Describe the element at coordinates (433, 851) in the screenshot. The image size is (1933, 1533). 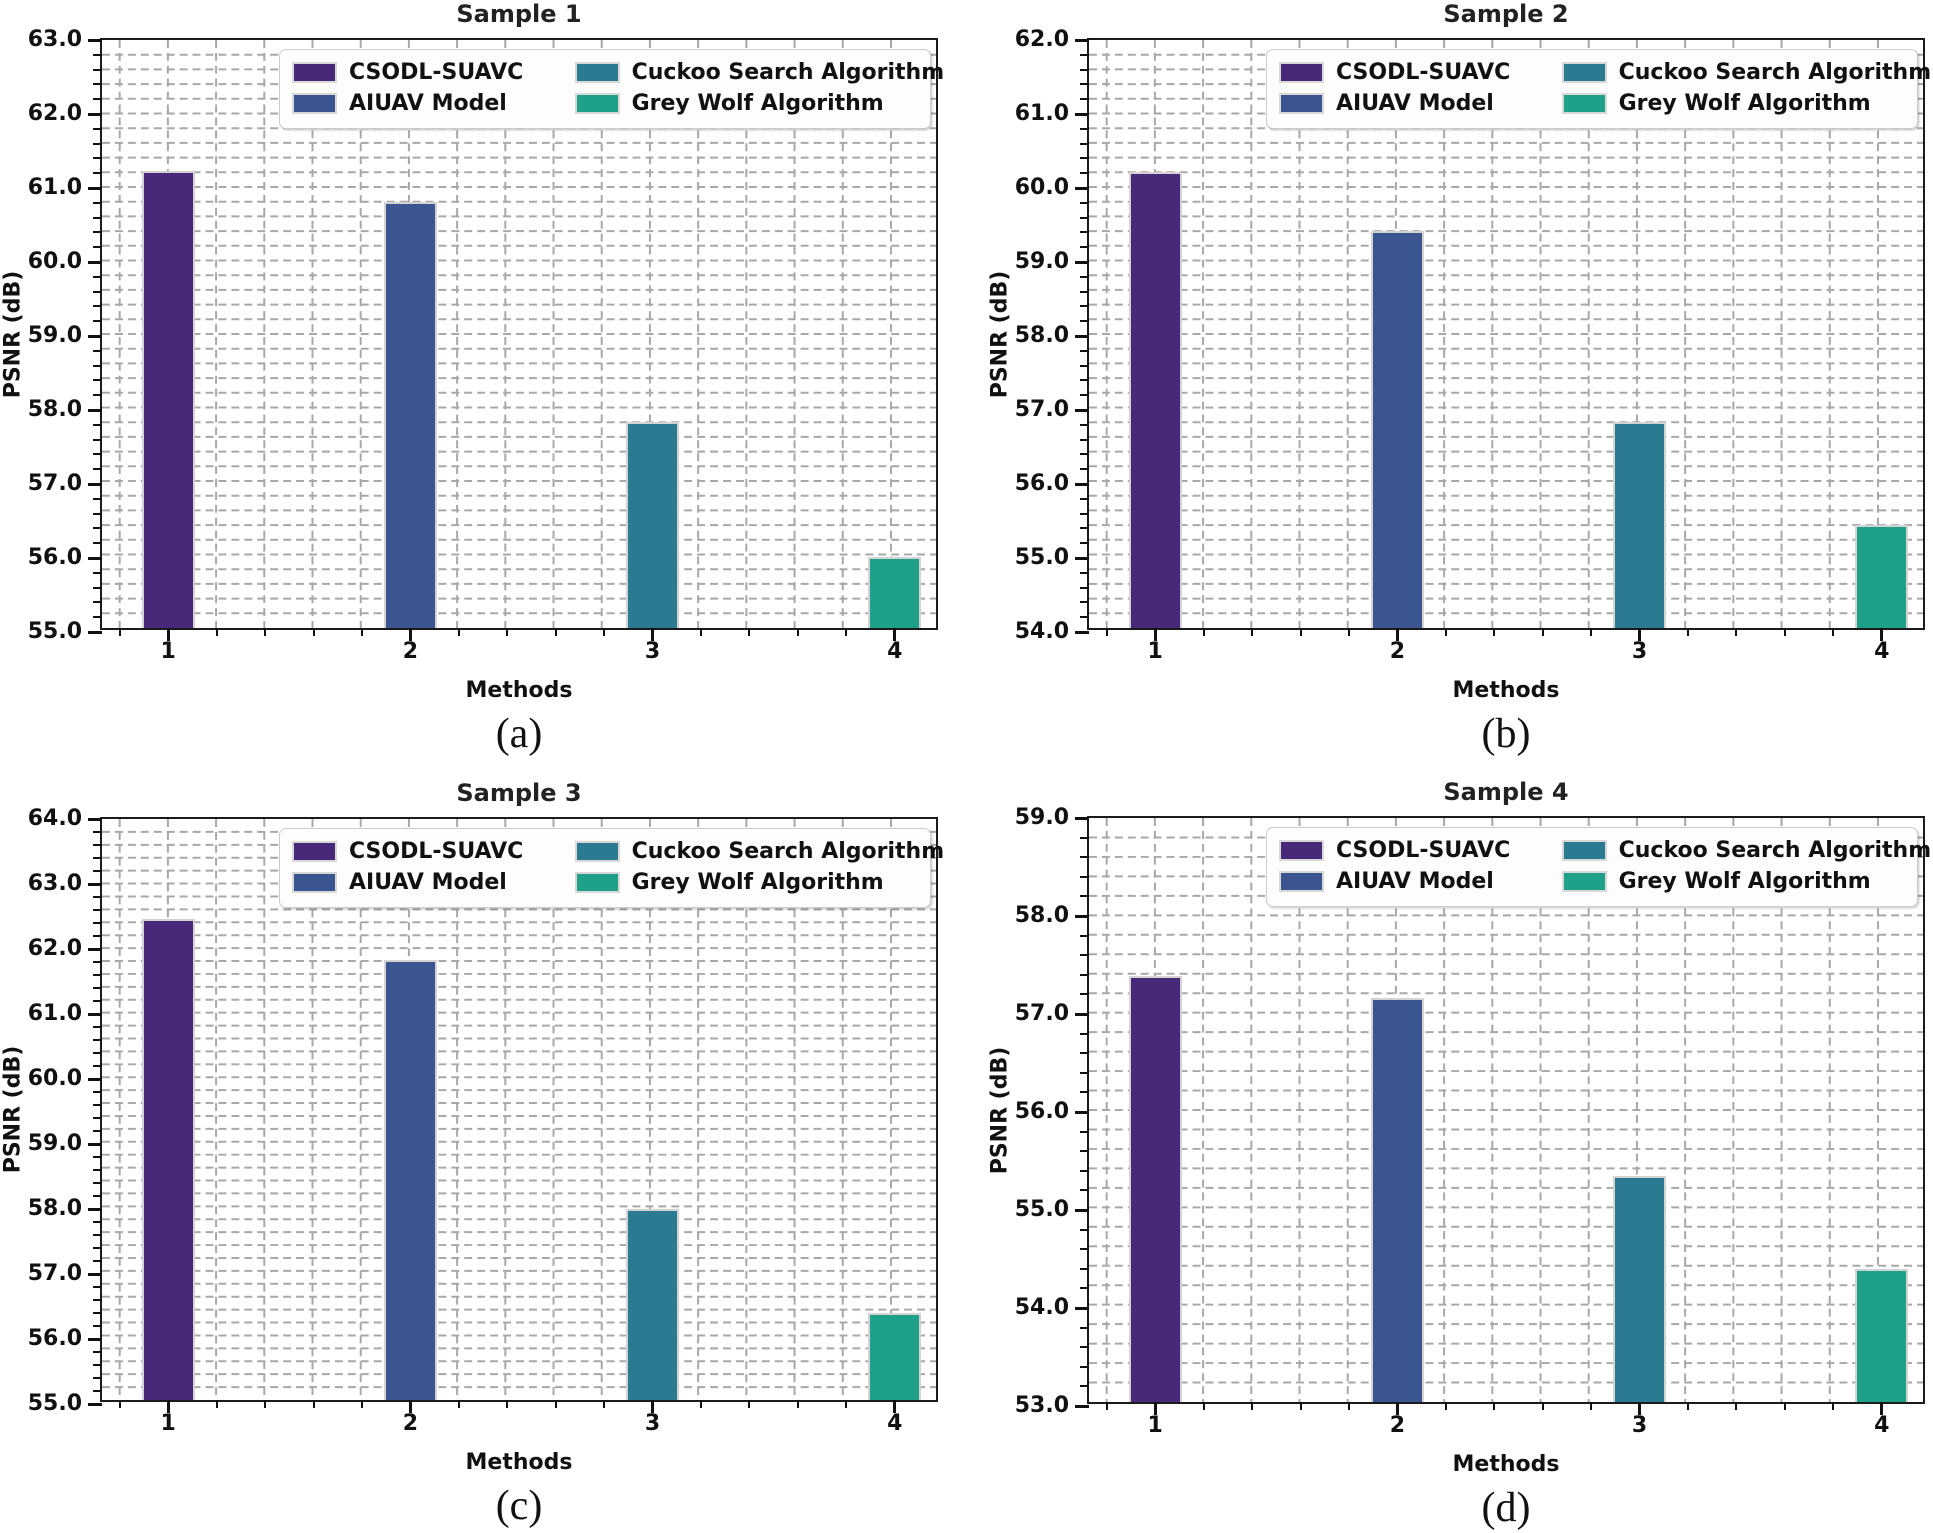
I see `legend-item: CSODL-SUAVC` at that location.